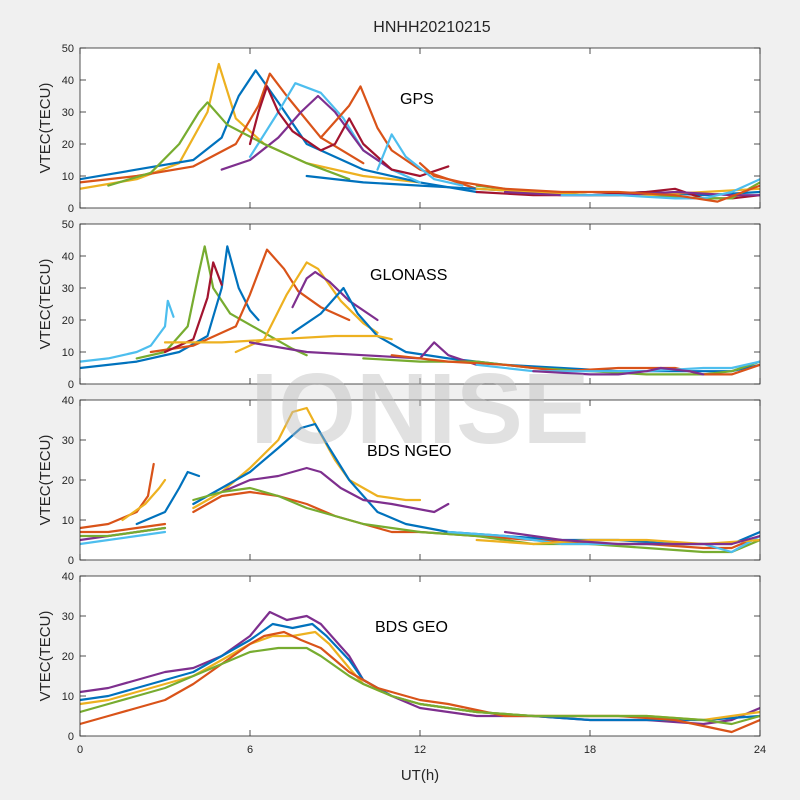 The height and width of the screenshot is (800, 800). I want to click on panel-1-ylabel: VTEC(TECU), so click(45, 128).